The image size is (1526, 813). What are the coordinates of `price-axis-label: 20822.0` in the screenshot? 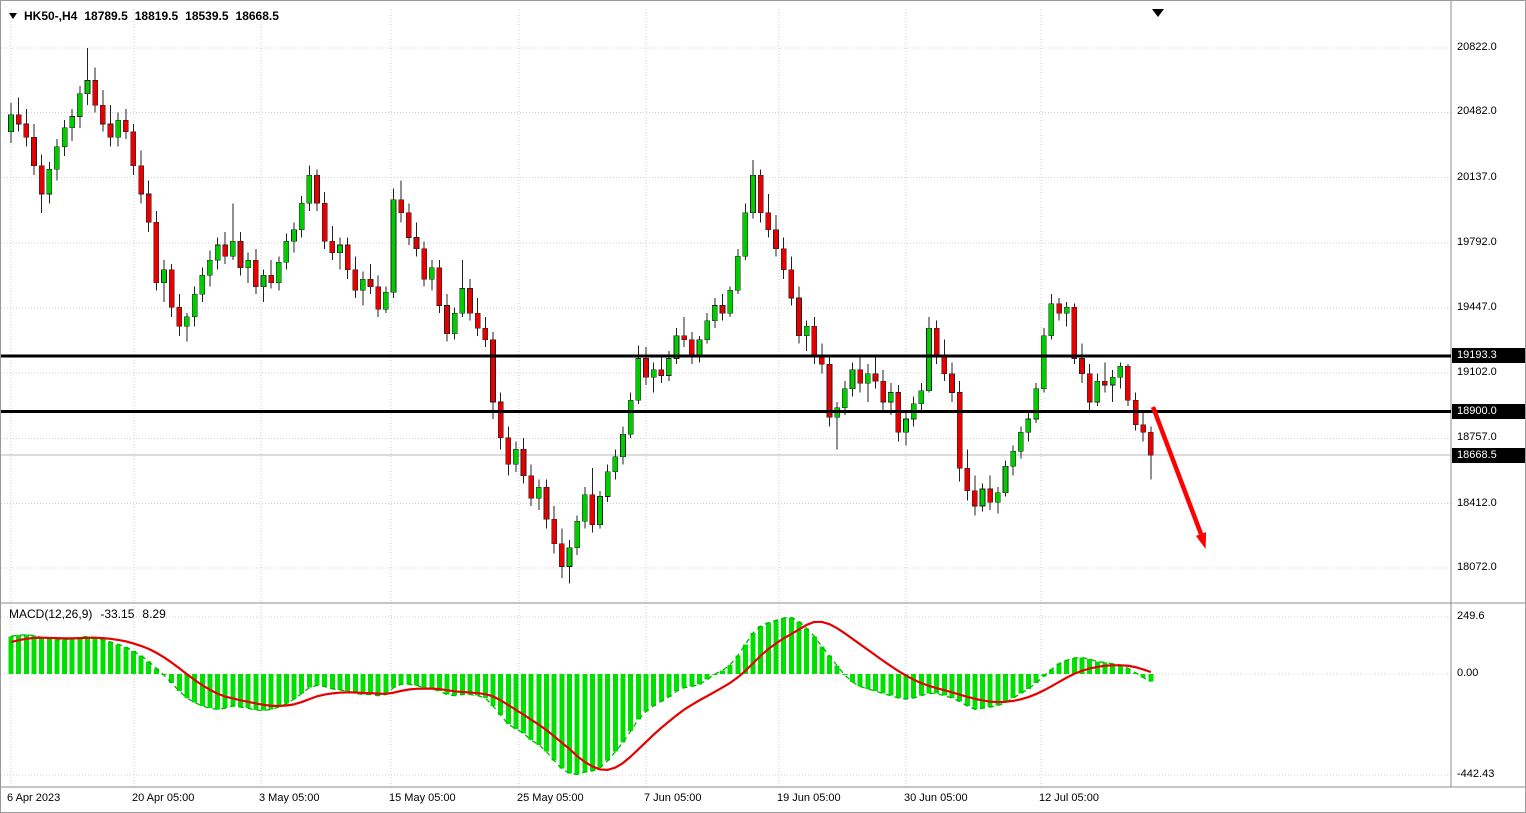 It's located at (1477, 47).